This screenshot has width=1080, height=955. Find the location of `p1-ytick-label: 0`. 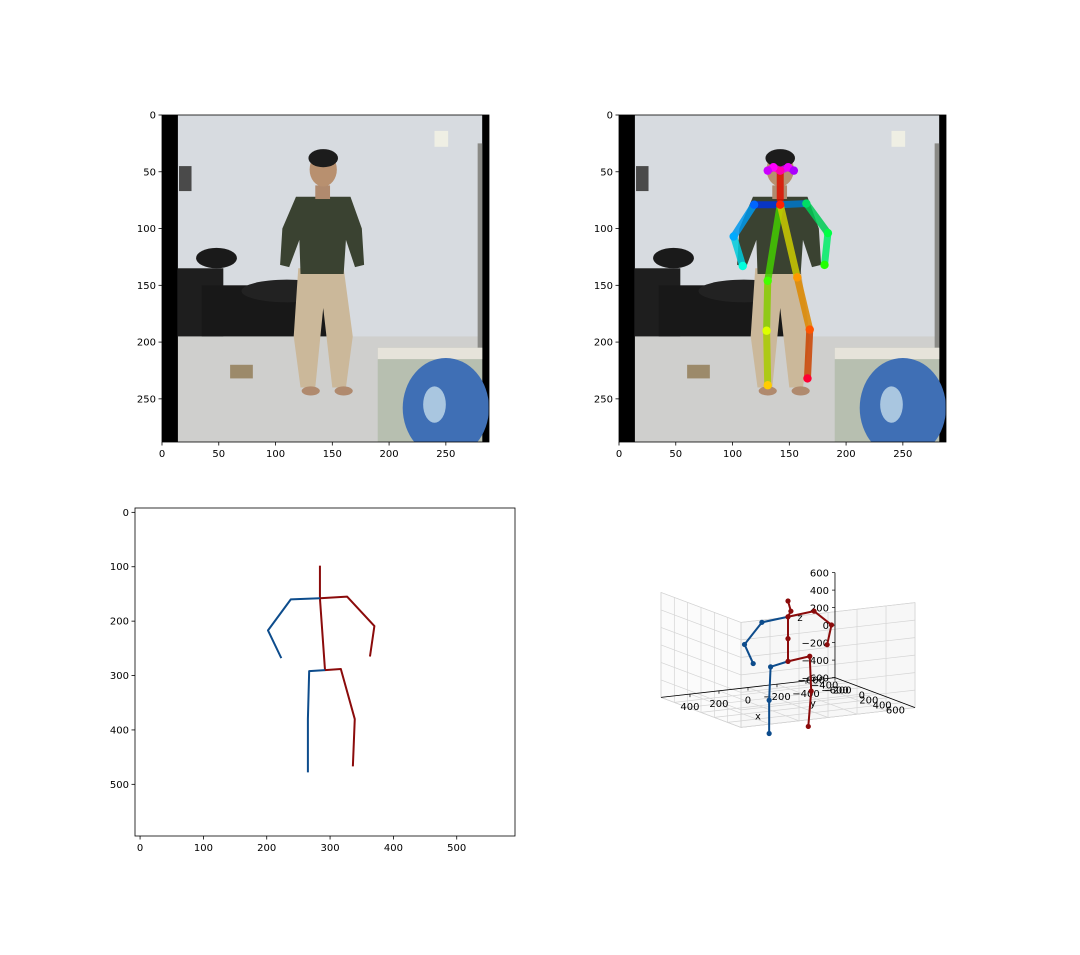

p1-ytick-label: 0 is located at coordinates (153, 116).